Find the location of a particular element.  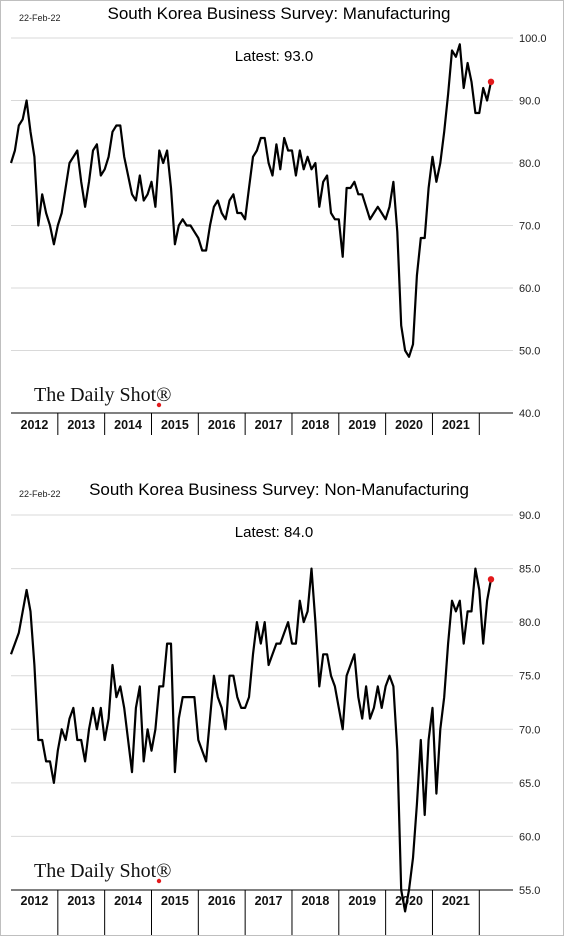

y-tick-label: 40.0 is located at coordinates (529, 414).